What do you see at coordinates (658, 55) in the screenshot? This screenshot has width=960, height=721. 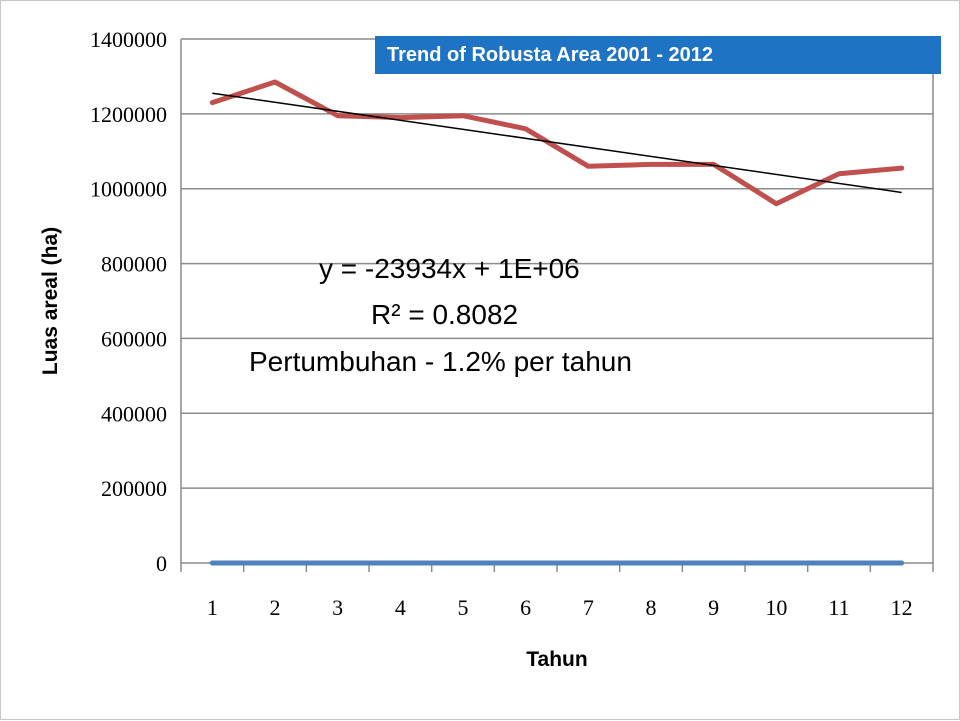 I see `chart-title: Trend of Robusta Area 2001 - 2012` at bounding box center [658, 55].